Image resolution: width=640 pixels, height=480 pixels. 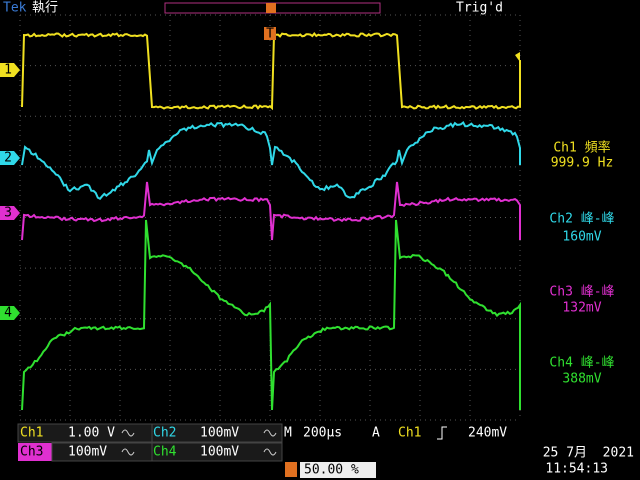 What do you see at coordinates (288, 433) in the screenshot?
I see `timebase-prefix: M` at bounding box center [288, 433].